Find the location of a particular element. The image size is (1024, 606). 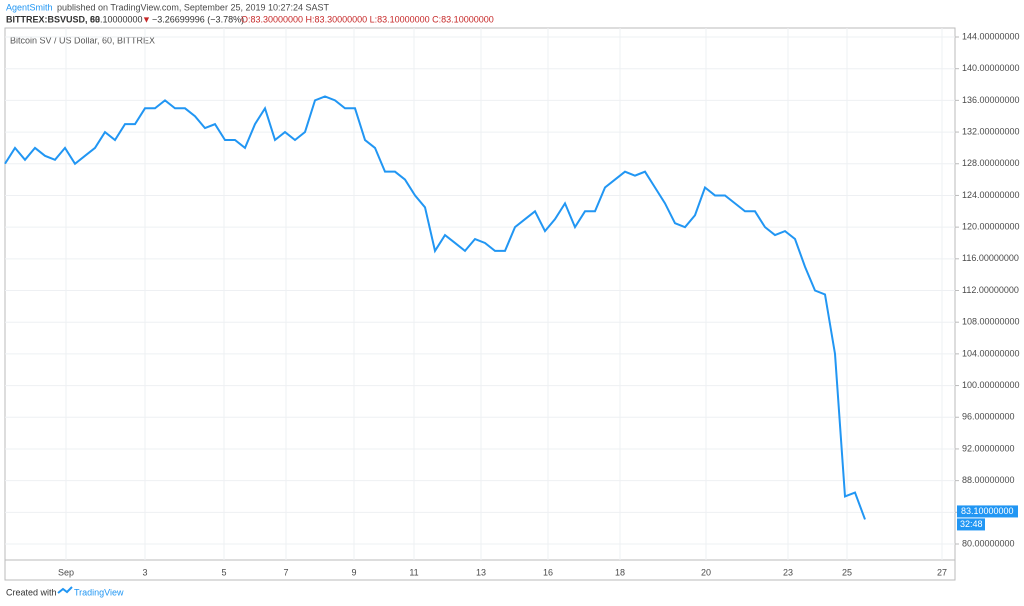

arrow: ▼ is located at coordinates (146, 19).